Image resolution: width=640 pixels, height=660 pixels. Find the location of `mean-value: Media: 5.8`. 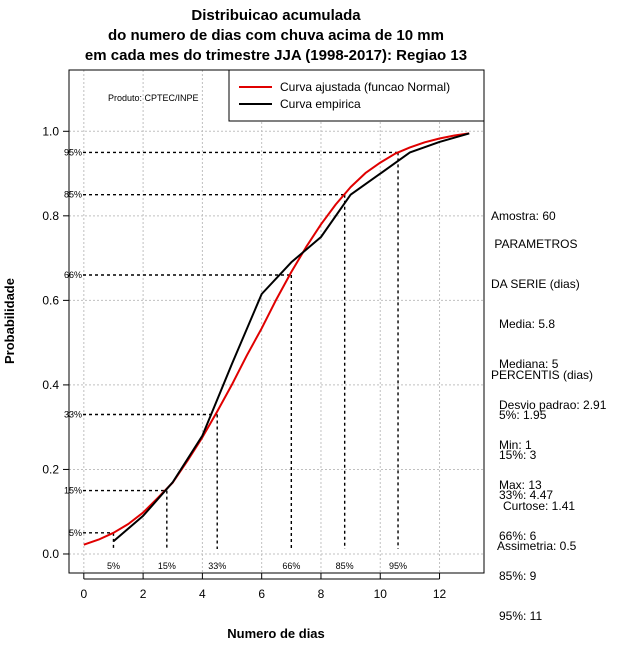

mean-value: Media: 5.8 is located at coordinates (527, 324).